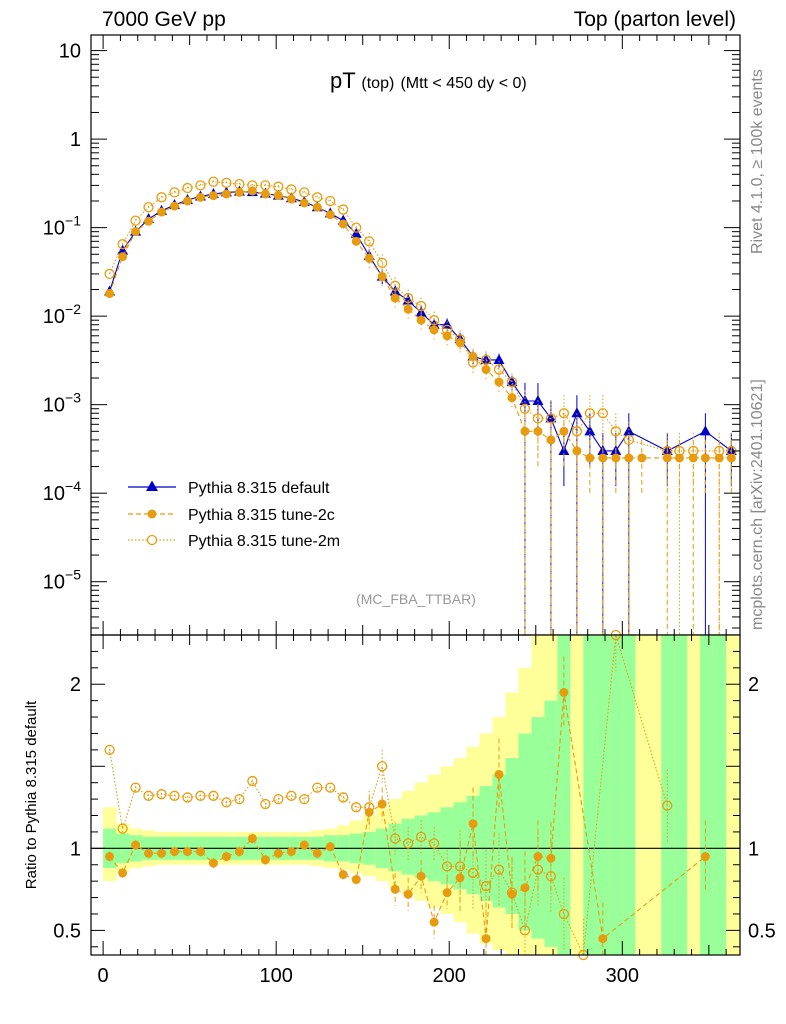 Image resolution: width=786 pixels, height=1024 pixels. What do you see at coordinates (152, 514) in the screenshot?
I see `legend-marker-tune-2c` at bounding box center [152, 514].